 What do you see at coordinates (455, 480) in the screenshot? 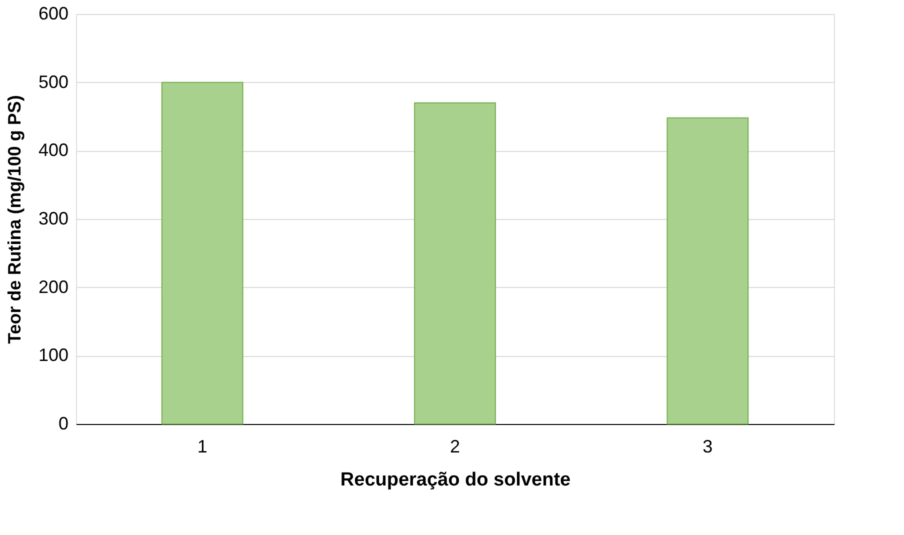
I see `x-axis-title: Recuperação do solvente` at bounding box center [455, 480].